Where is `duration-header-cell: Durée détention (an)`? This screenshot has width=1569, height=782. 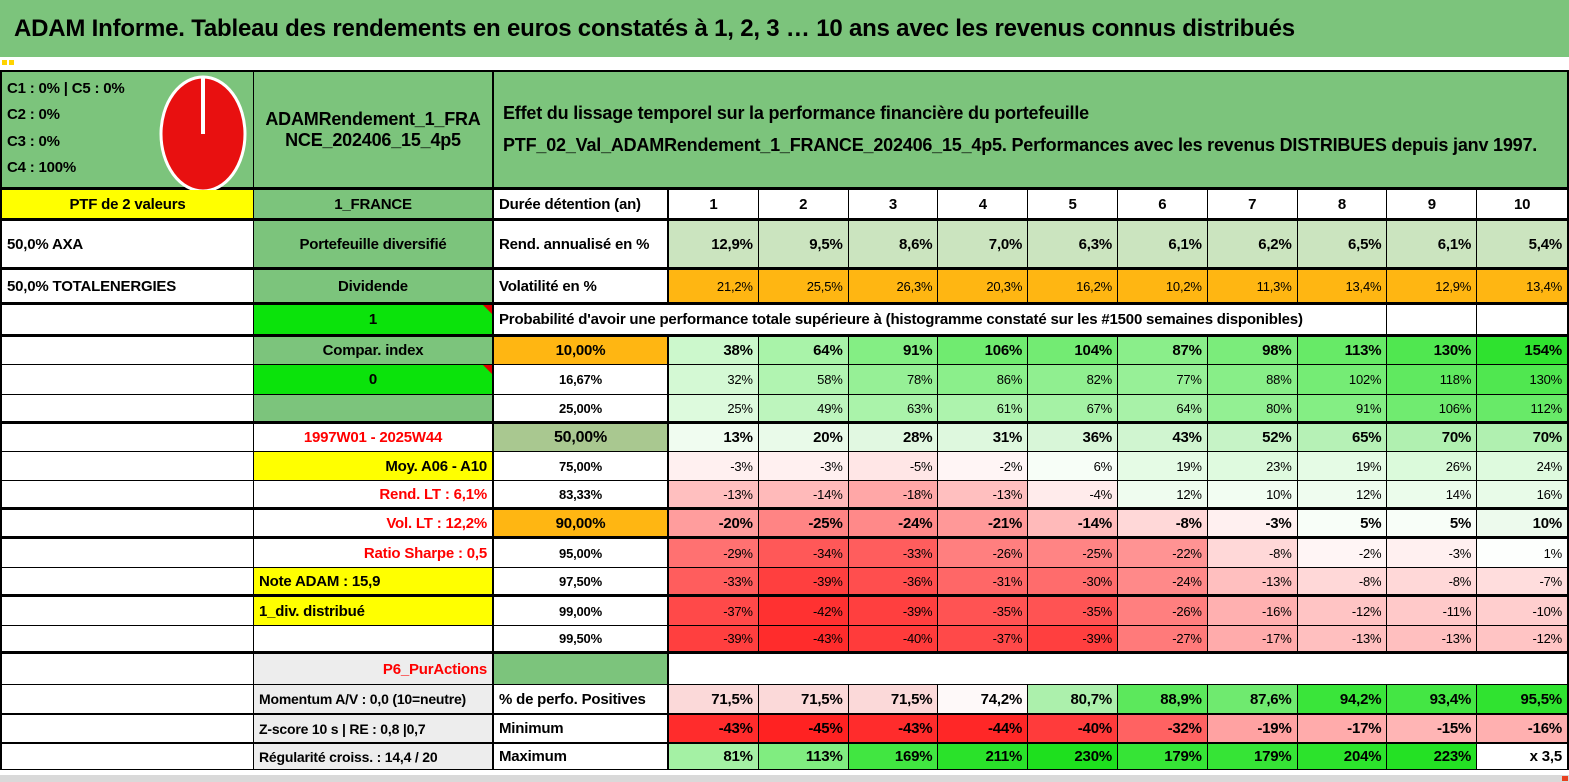
duration-header-cell: Durée détention (an) is located at coordinates (581, 205).